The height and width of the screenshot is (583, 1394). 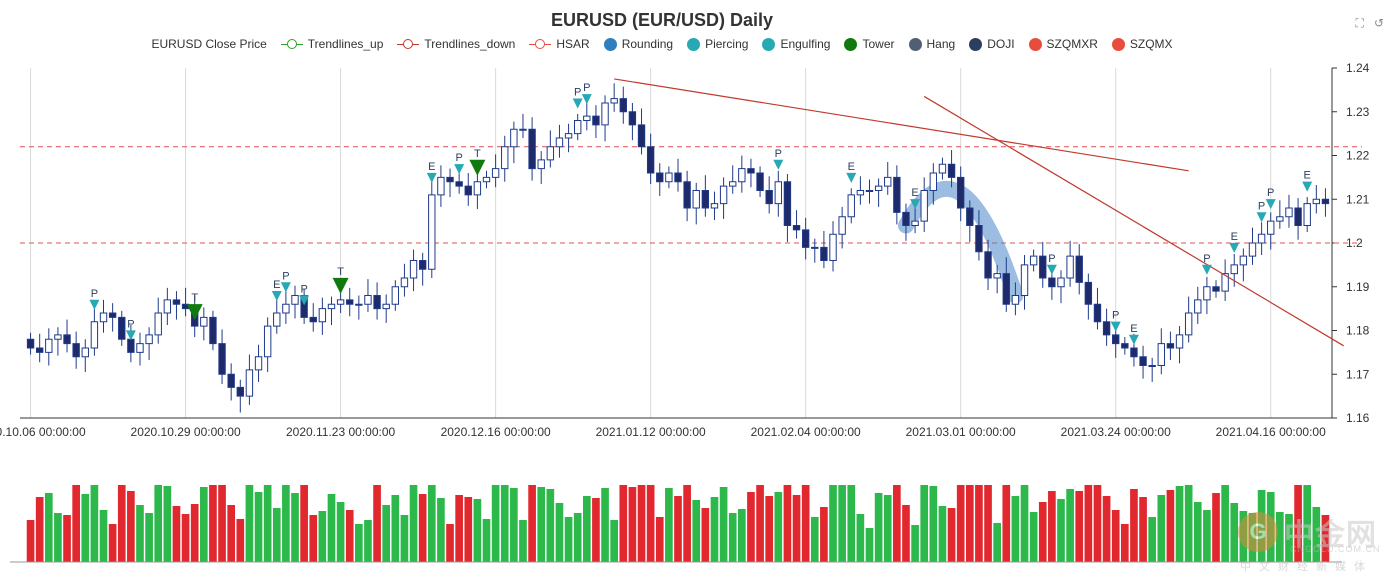 I want to click on legend-item: Piercing, so click(x=717, y=44).